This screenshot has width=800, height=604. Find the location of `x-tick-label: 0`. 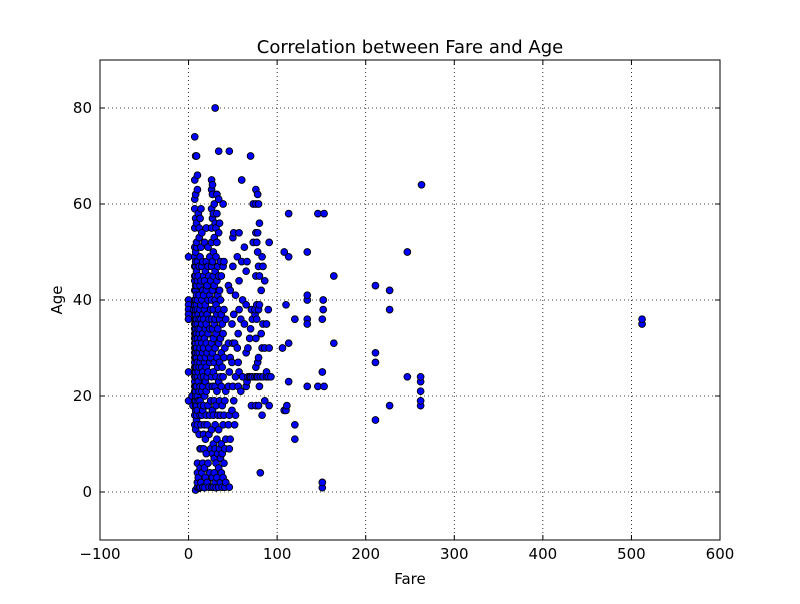

x-tick-label: 0 is located at coordinates (189, 554).